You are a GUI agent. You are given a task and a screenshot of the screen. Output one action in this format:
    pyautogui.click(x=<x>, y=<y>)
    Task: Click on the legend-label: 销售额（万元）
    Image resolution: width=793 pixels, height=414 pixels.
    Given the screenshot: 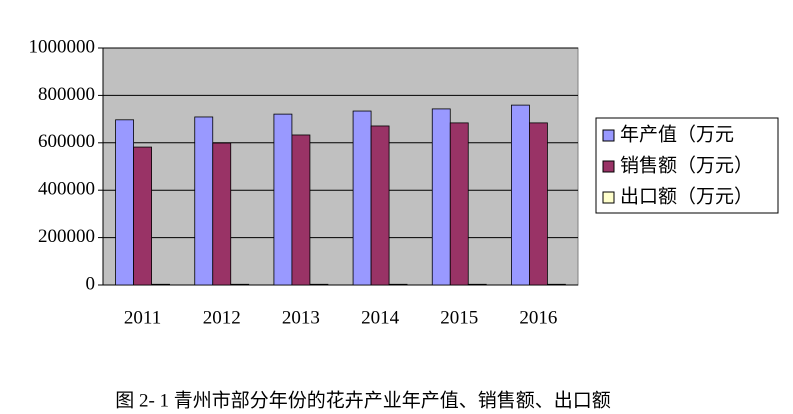 What is the action you would take?
    pyautogui.click(x=686, y=165)
    